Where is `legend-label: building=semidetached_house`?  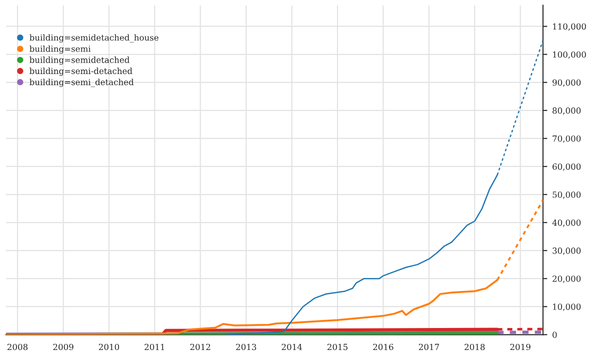 legend-label: building=semidetached_house is located at coordinates (94, 38).